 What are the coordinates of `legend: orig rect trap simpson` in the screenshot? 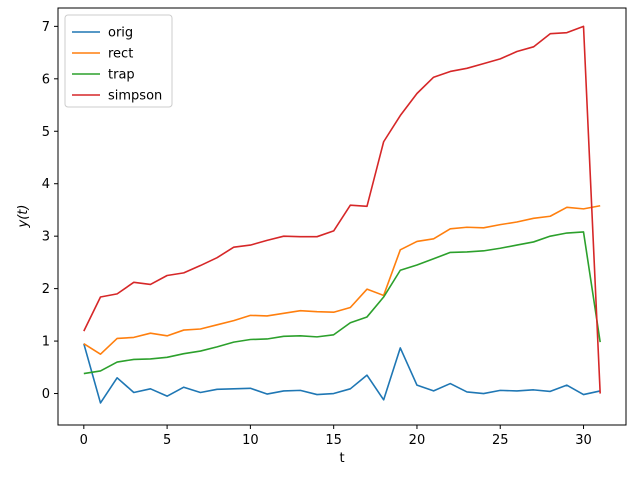 It's located at (118, 61).